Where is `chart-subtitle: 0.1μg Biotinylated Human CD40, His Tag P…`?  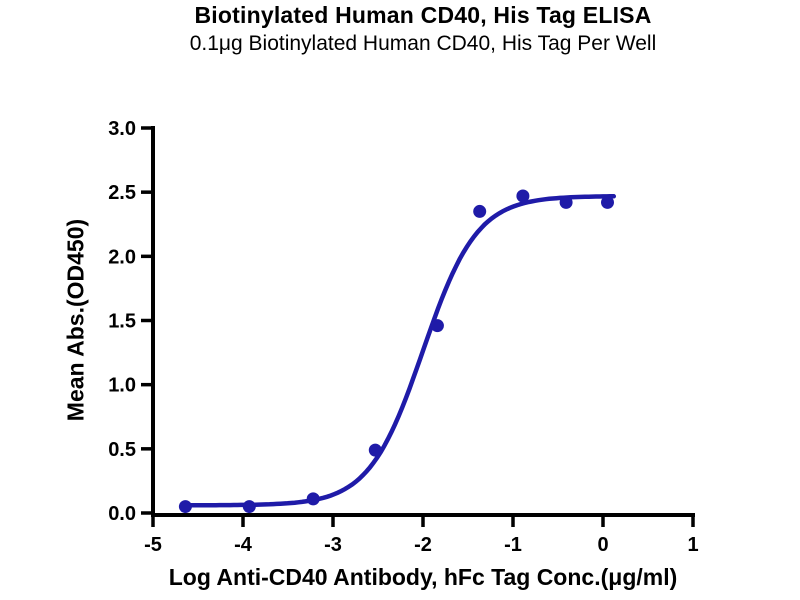
chart-subtitle: 0.1μg Biotinylated Human CD40, His Tag P… is located at coordinates (423, 43).